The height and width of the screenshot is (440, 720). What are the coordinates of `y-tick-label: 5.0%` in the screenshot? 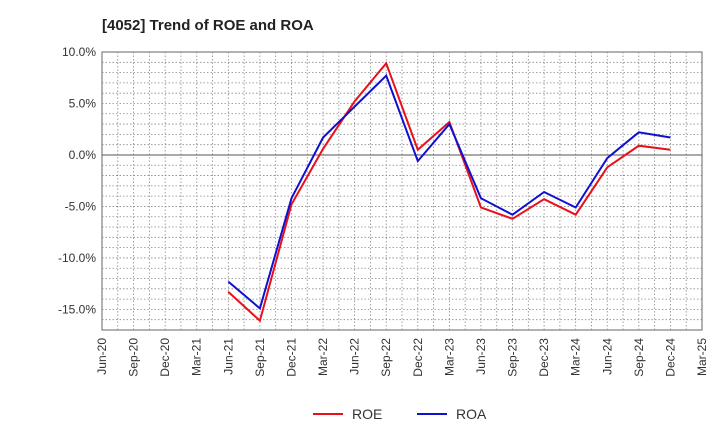 It's located at (83, 103).